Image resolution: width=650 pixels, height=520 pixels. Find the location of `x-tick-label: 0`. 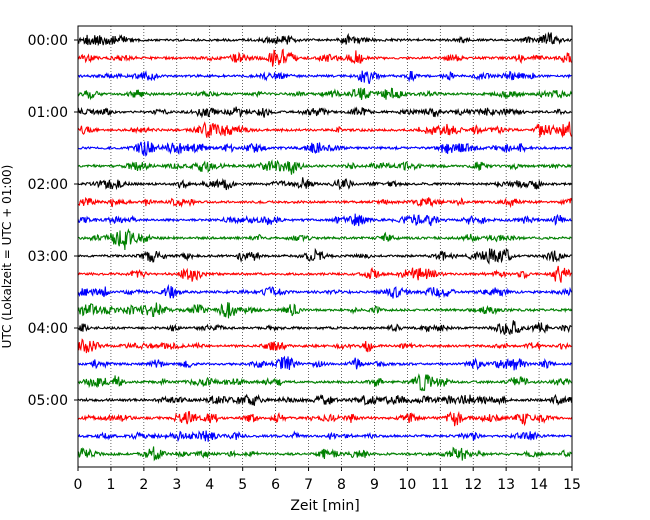

x-tick-label: 0 is located at coordinates (78, 485).